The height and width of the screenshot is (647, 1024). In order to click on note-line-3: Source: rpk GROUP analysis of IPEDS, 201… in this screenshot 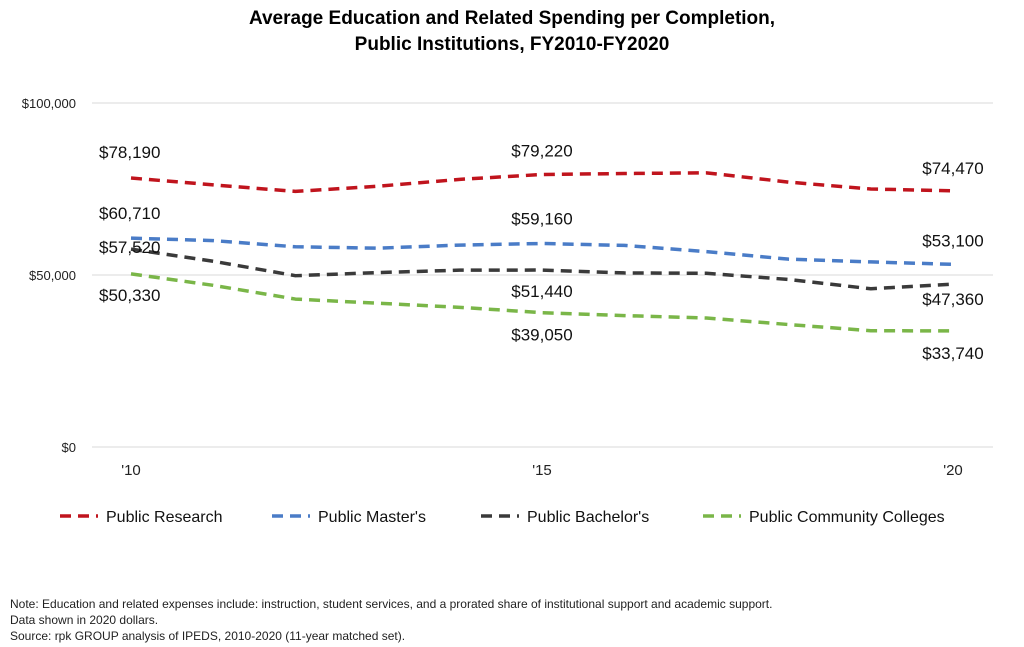, I will do `click(208, 636)`.